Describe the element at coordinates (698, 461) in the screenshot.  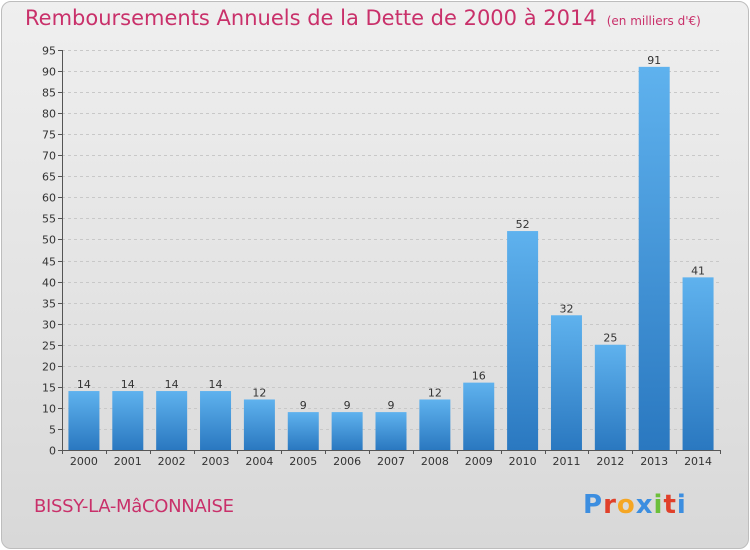
I see `x-tick-label: 2014` at that location.